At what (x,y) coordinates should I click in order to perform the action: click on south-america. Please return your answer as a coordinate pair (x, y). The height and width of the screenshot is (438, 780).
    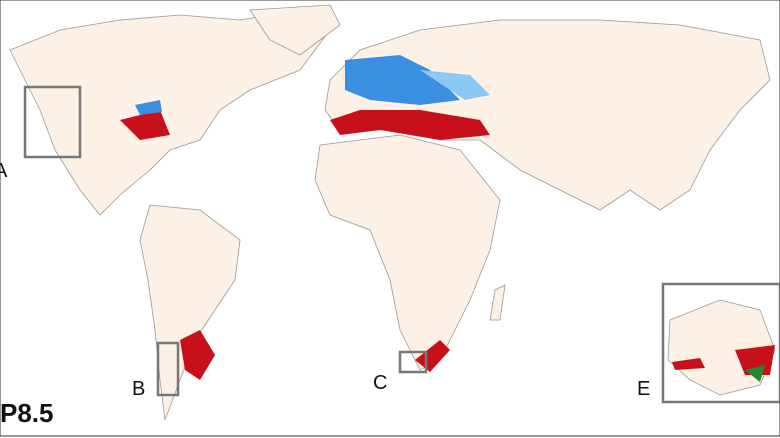
    Looking at the image, I should click on (190, 312).